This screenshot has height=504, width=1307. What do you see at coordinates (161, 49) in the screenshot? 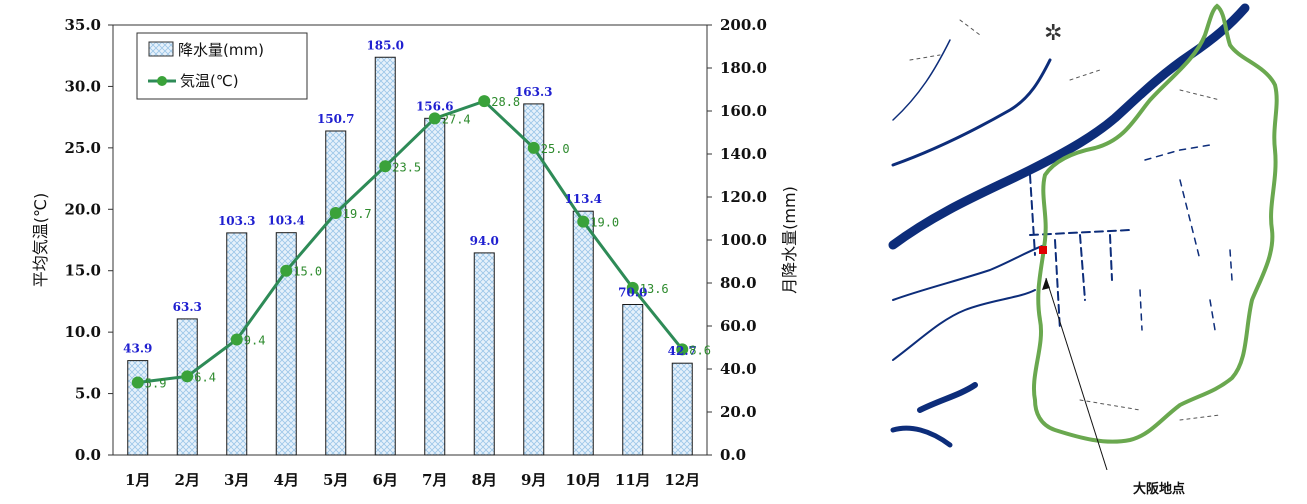
I see `legend-bar-swatch` at bounding box center [161, 49].